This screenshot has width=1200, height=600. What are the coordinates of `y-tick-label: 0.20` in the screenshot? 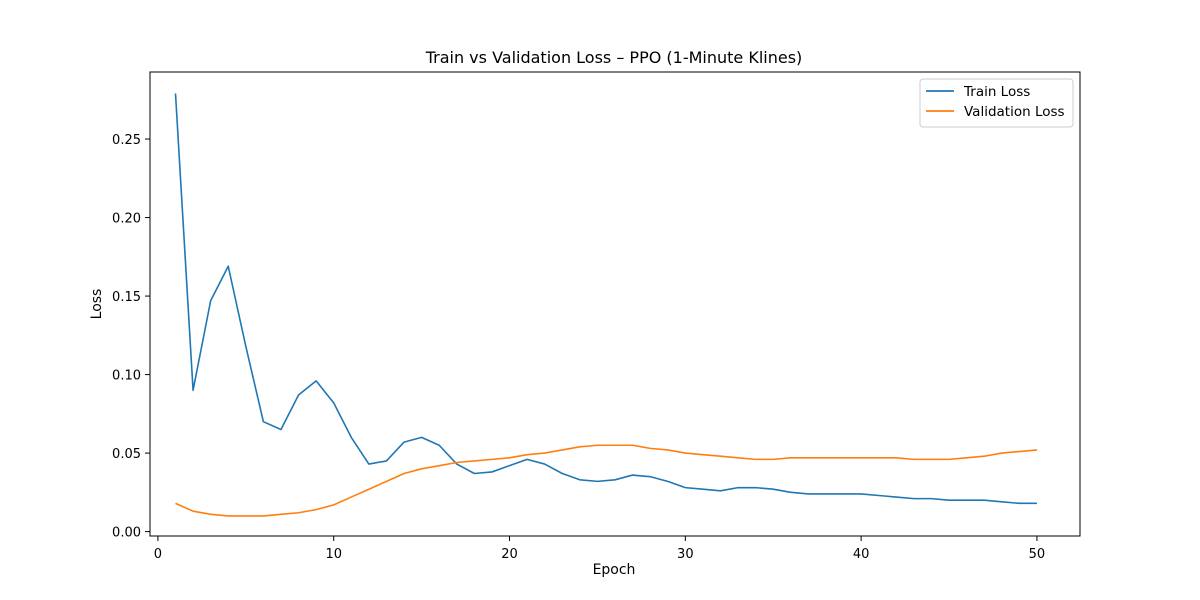 It's located at (126, 219).